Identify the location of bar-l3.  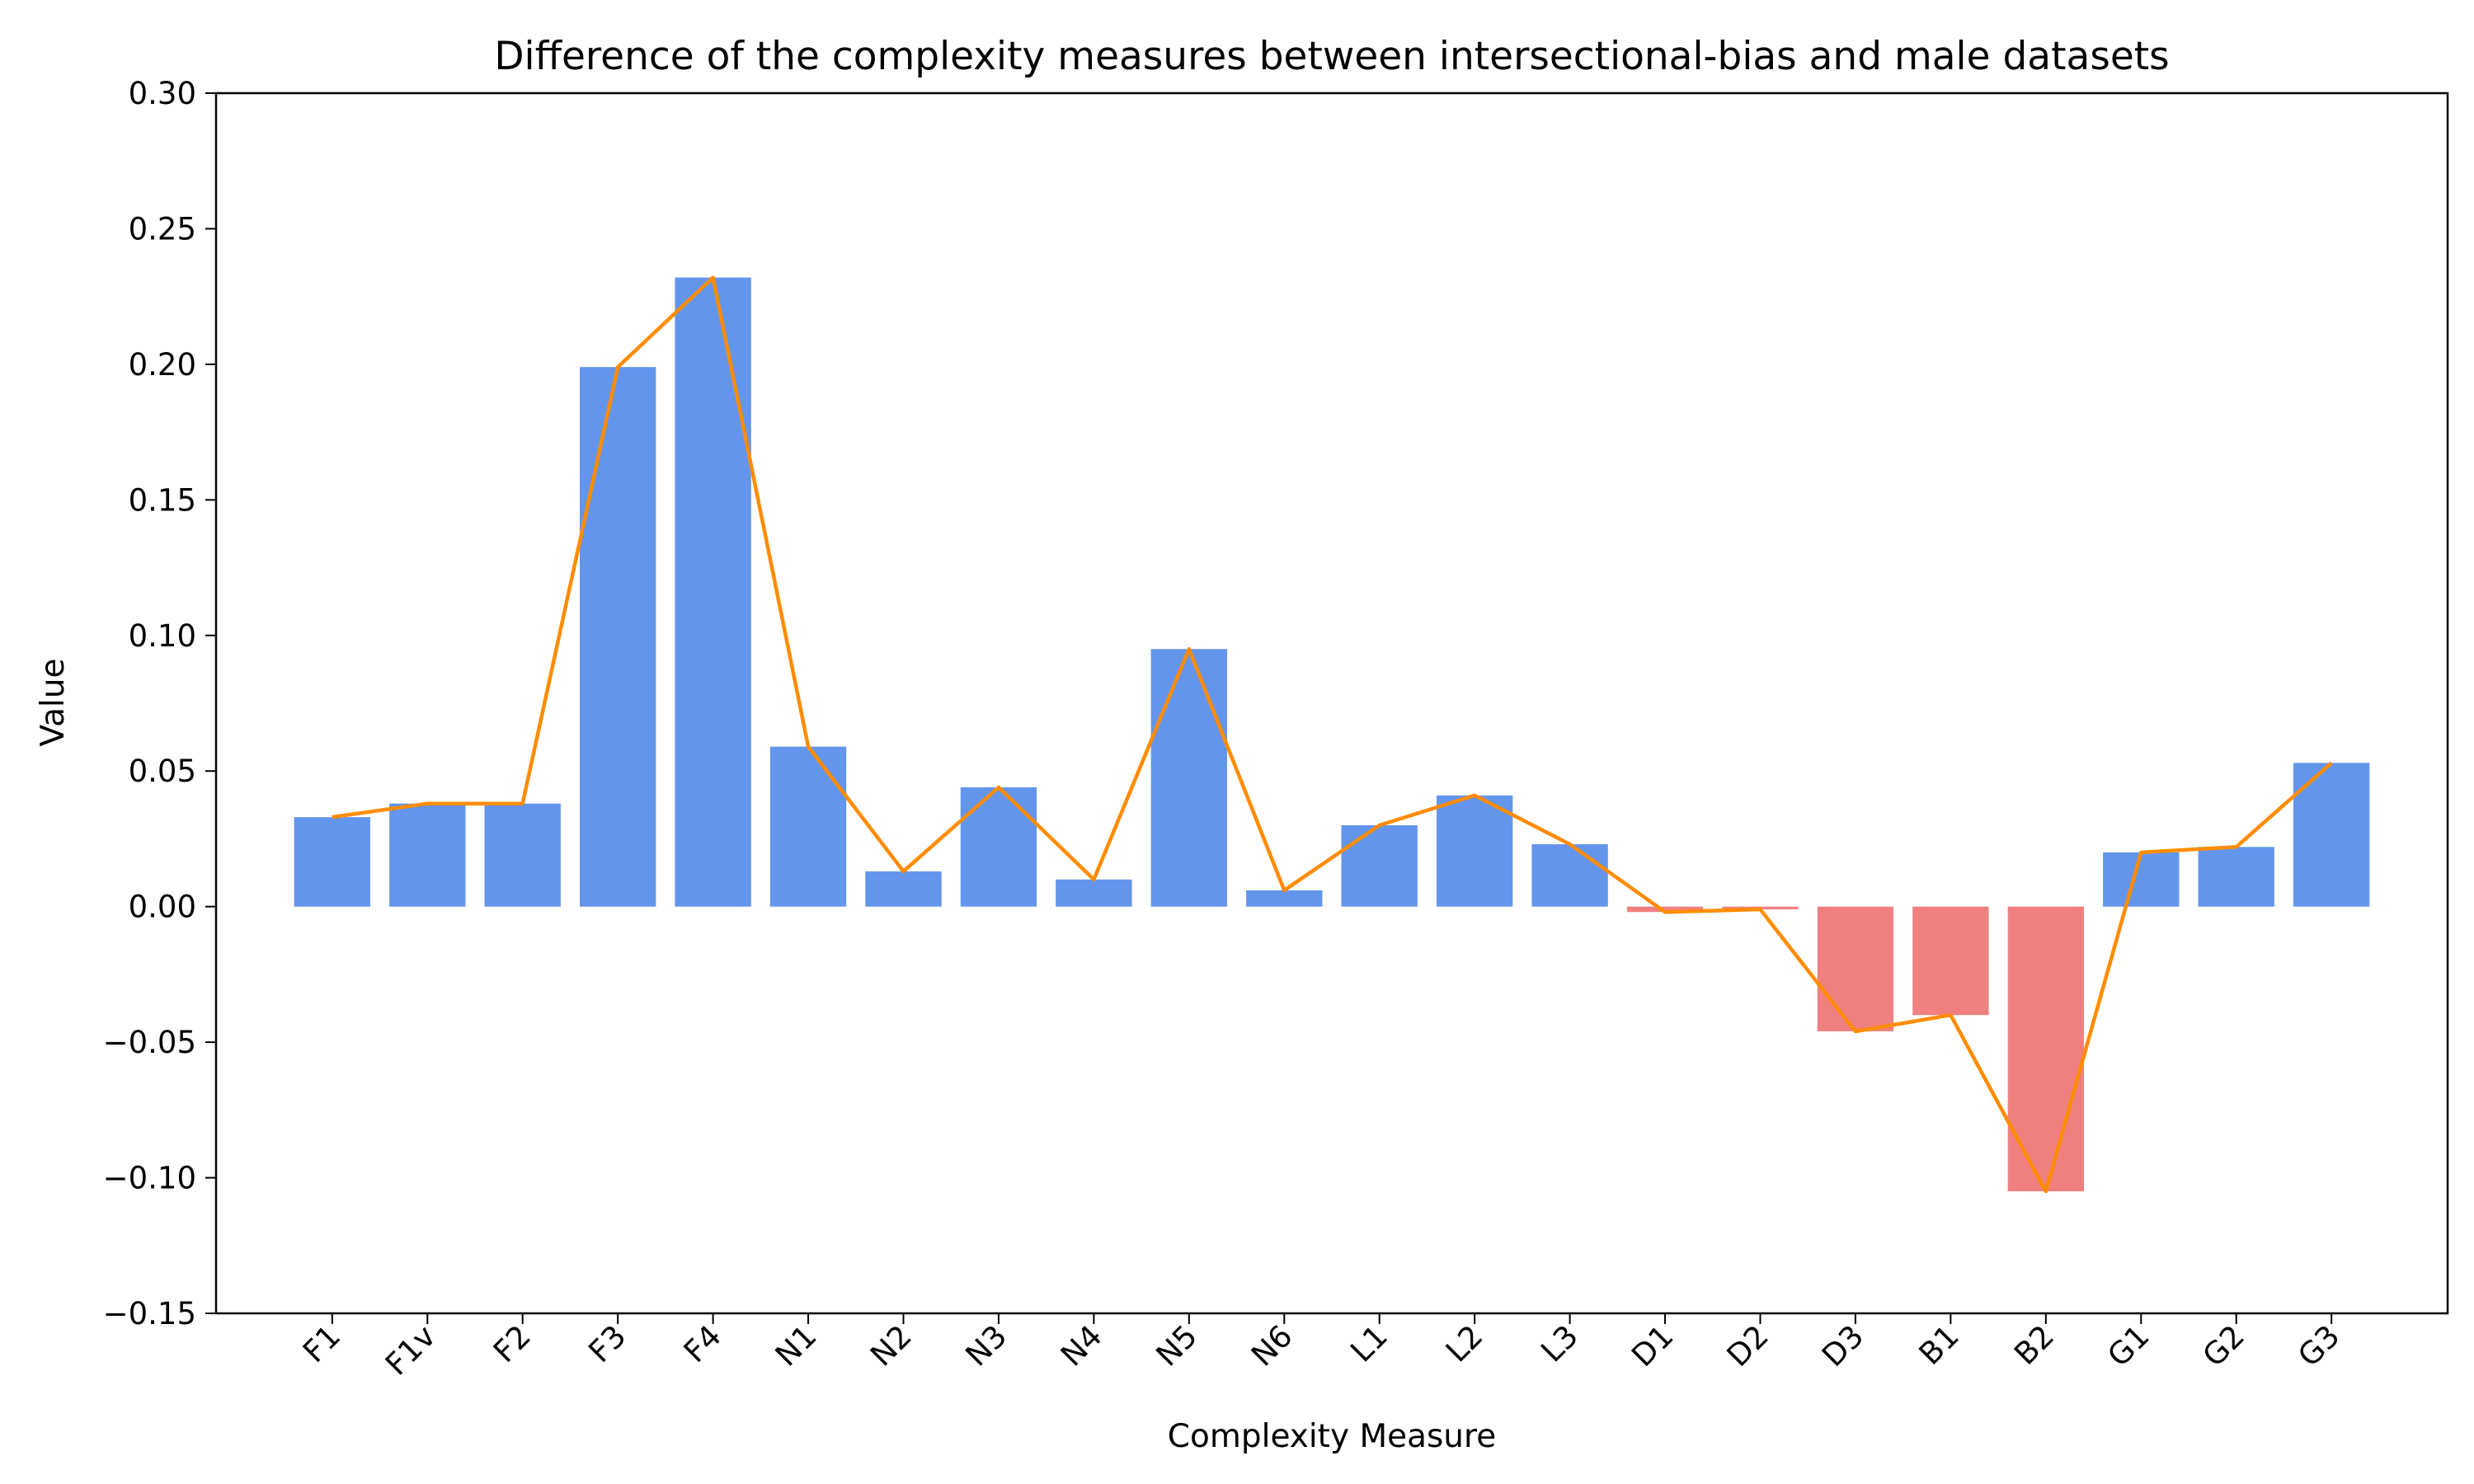
(1569, 876).